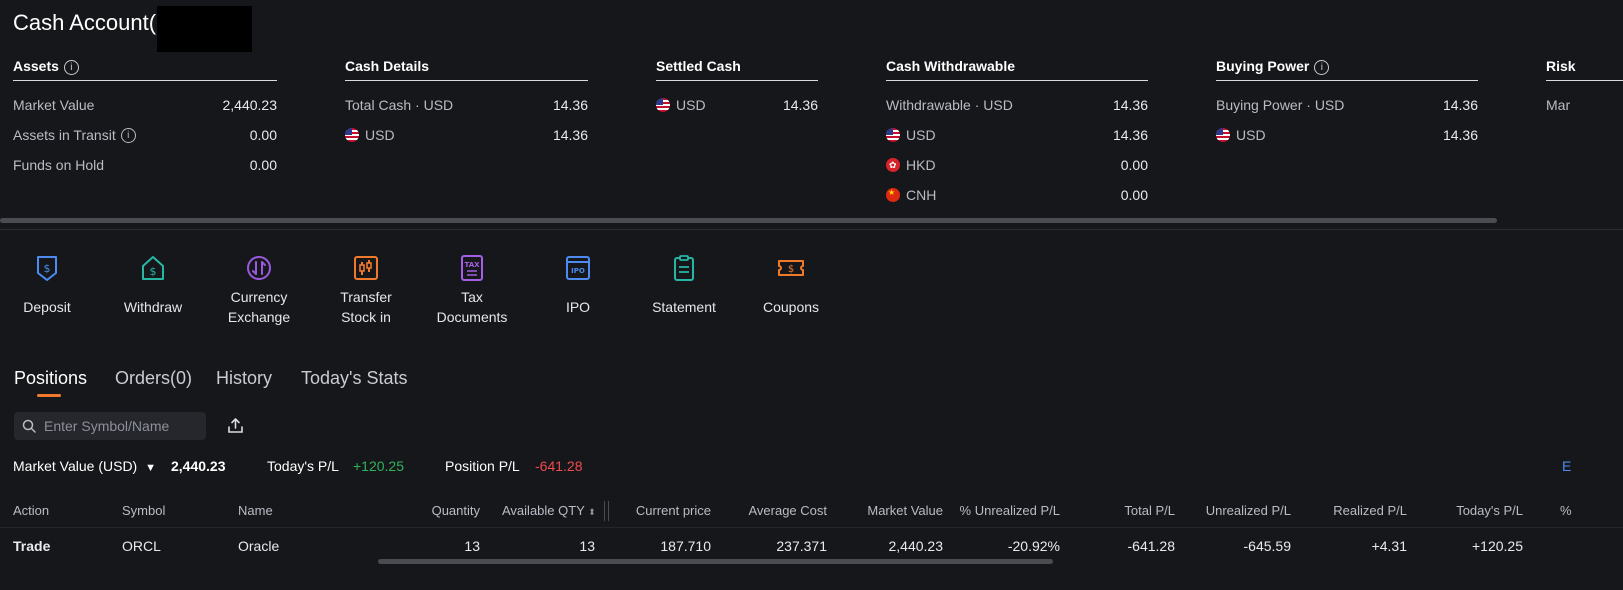 This screenshot has height=590, width=1623. I want to click on tab-todays-stats: Today's Stats, so click(354, 378).